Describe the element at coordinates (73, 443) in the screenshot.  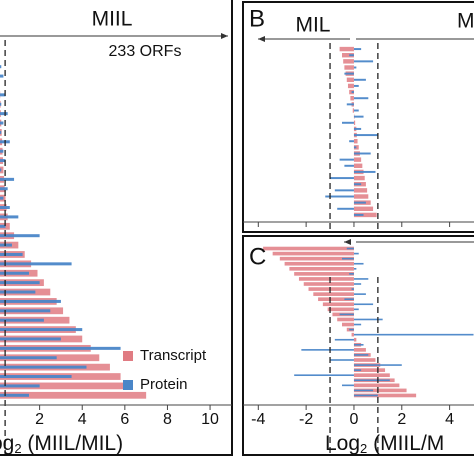
I see `x-axis-label-rest: (MIIL/MIL)` at that location.